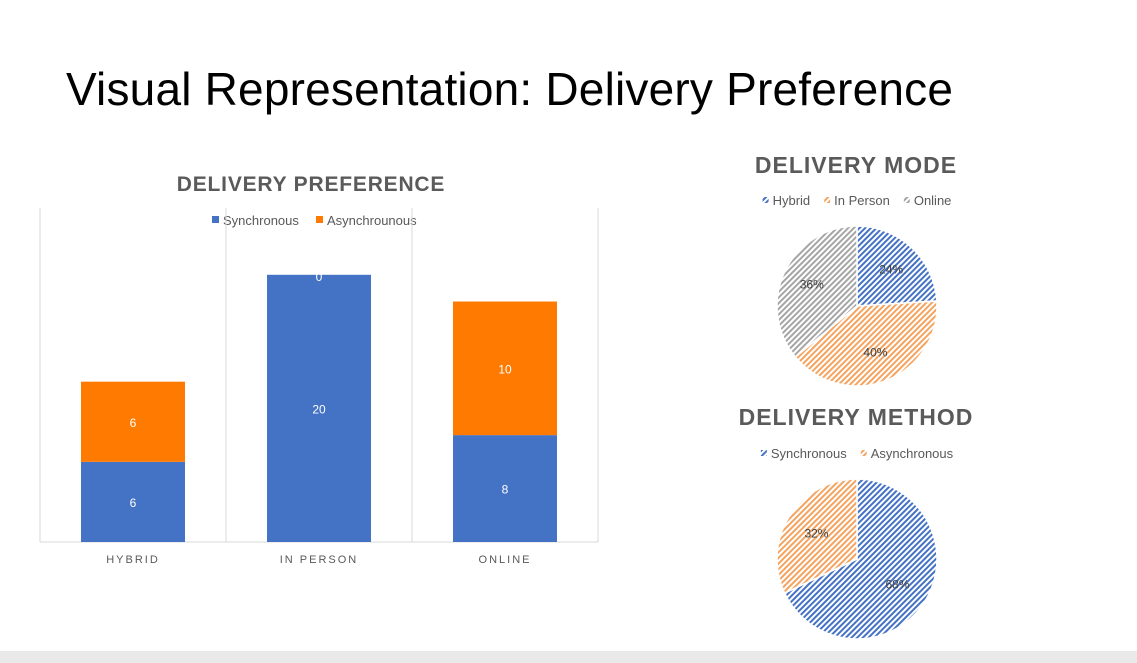  I want to click on bar-synchronous-online, so click(505, 488).